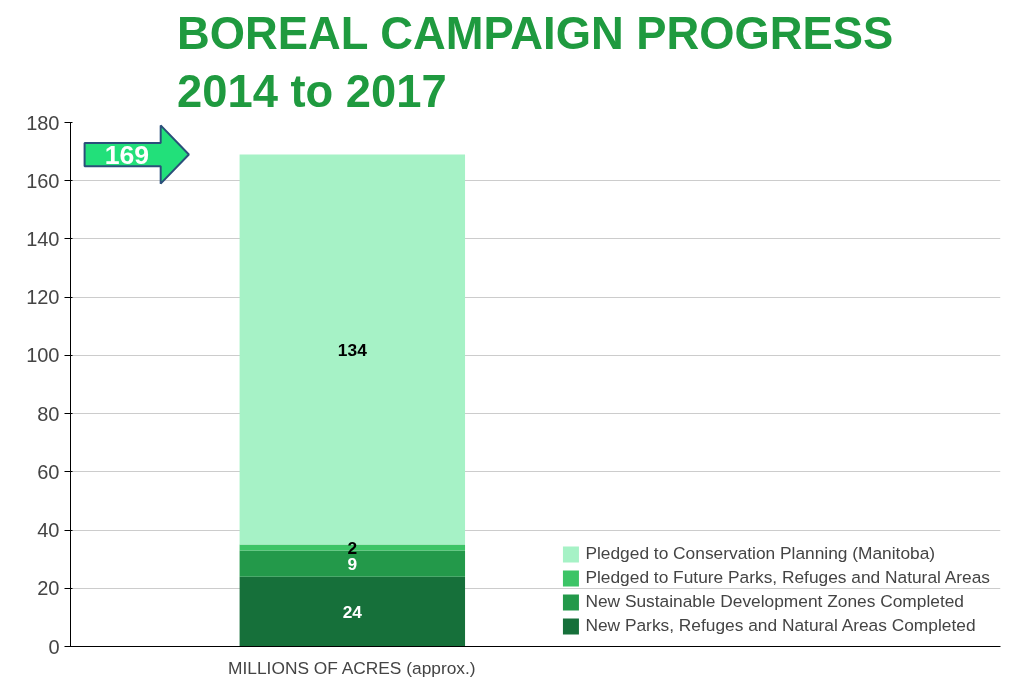  What do you see at coordinates (312, 92) in the screenshot?
I see `chart-subtitle: 2014 to 2017` at bounding box center [312, 92].